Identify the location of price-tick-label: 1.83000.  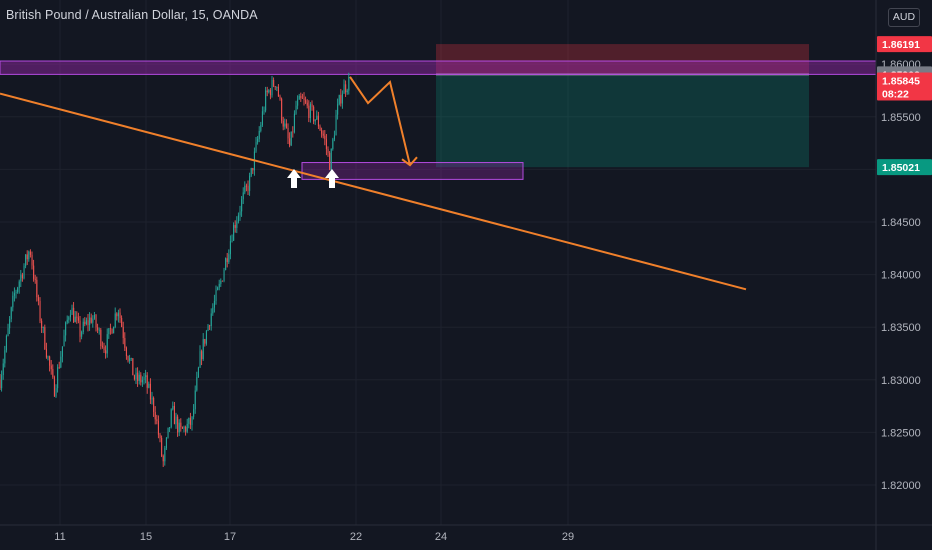
(901, 381).